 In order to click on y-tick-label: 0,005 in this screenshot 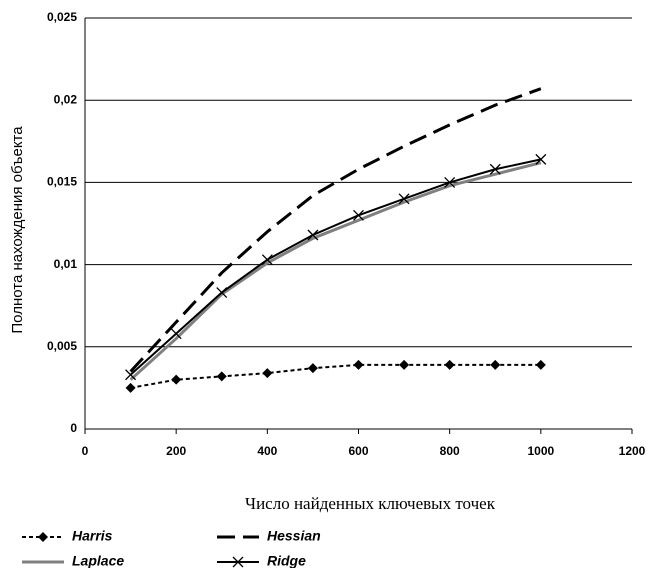, I will do `click(62, 346)`.